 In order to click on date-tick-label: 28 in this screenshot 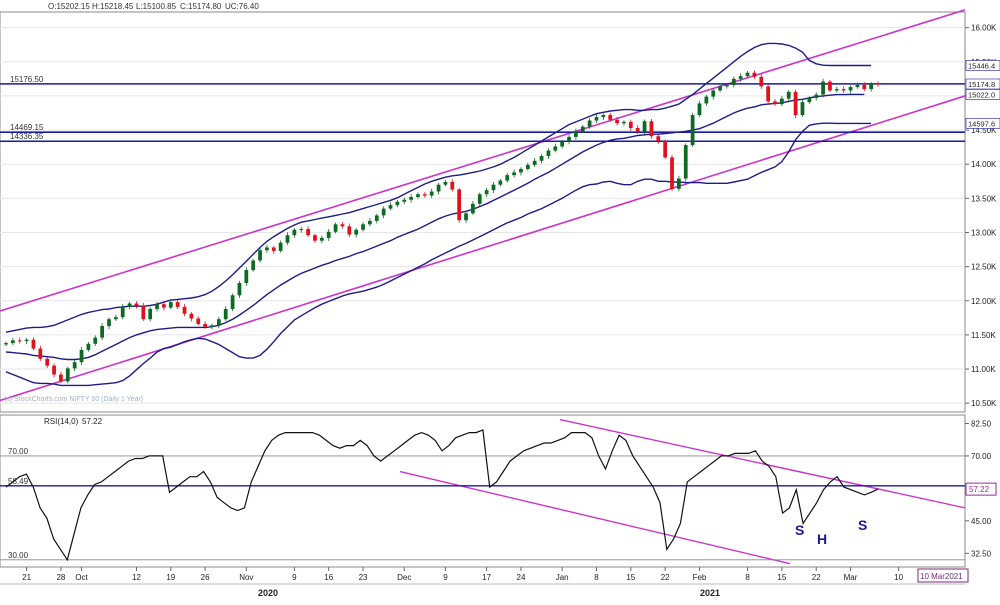, I will do `click(60, 577)`.